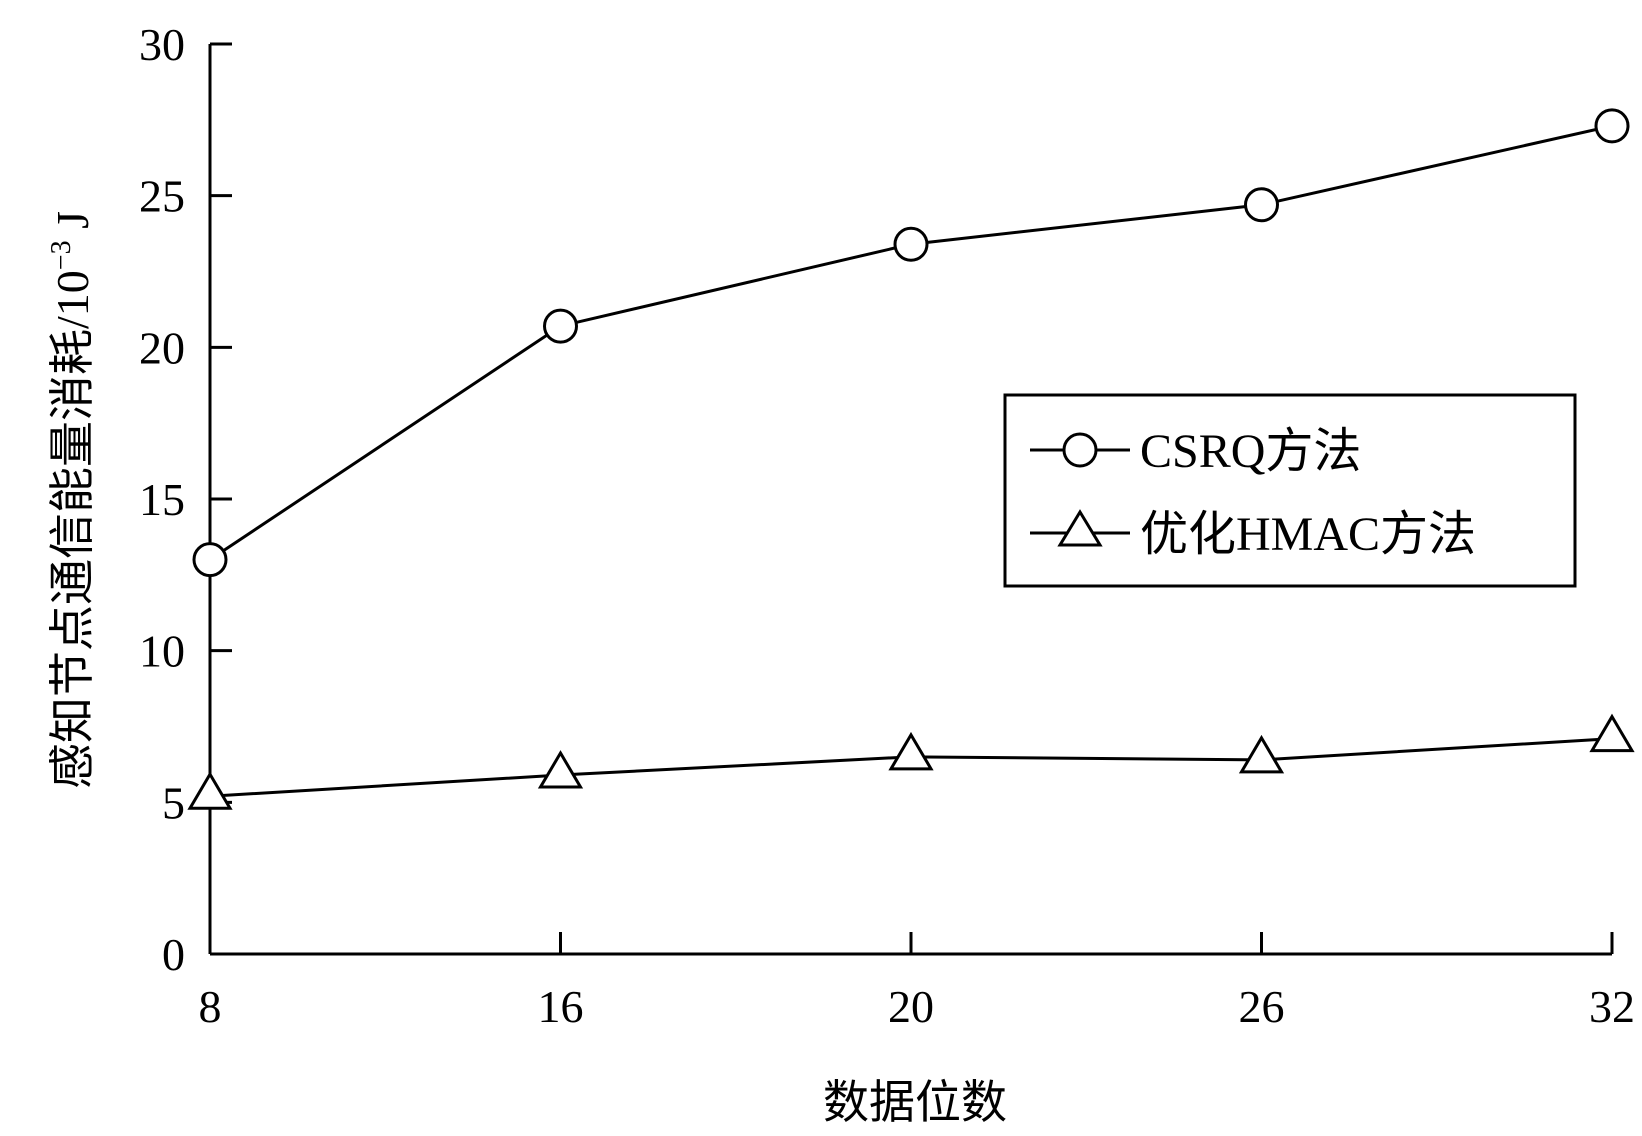  I want to click on legend-label-hmac: 优化HMAC方法, so click(1308, 534).